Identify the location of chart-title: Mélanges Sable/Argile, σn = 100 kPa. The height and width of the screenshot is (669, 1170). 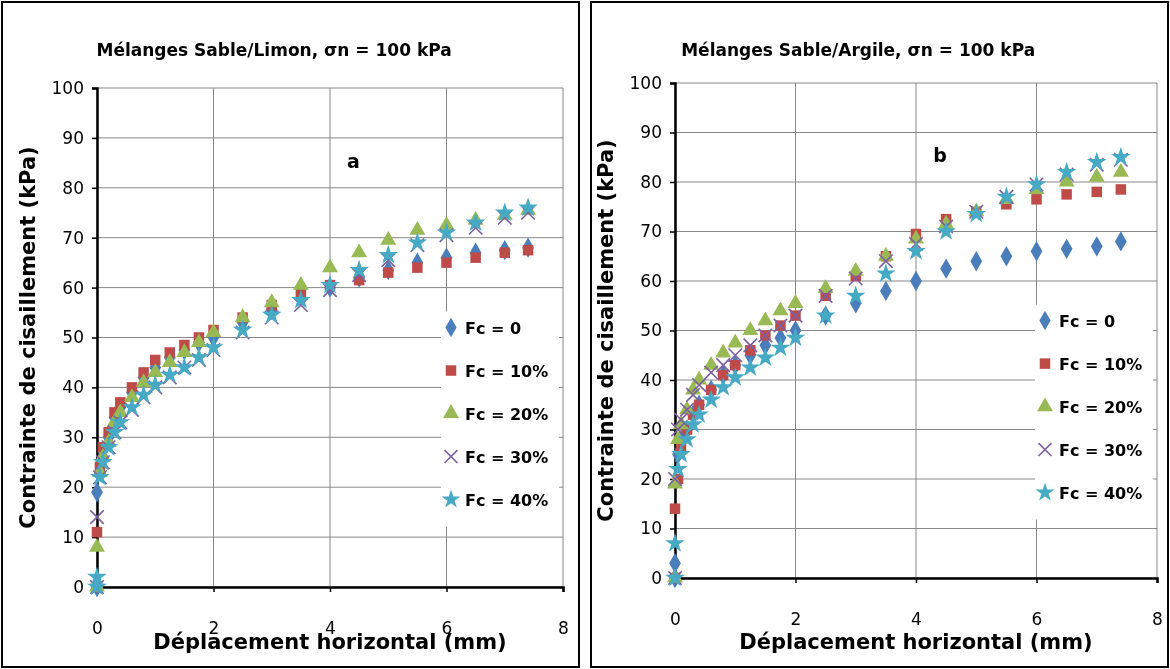
(858, 50).